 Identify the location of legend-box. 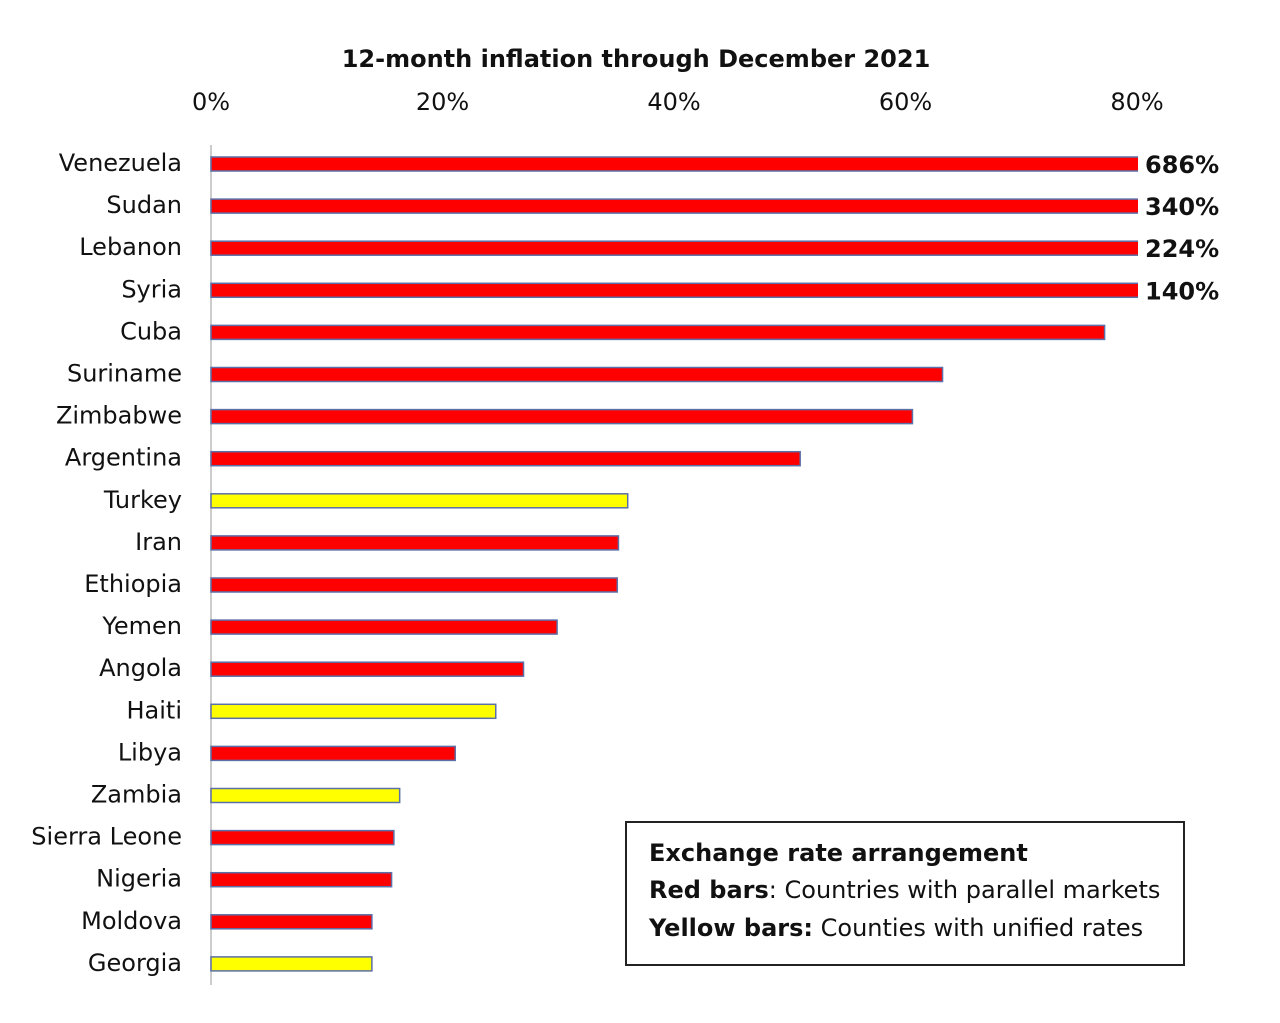
(905, 893).